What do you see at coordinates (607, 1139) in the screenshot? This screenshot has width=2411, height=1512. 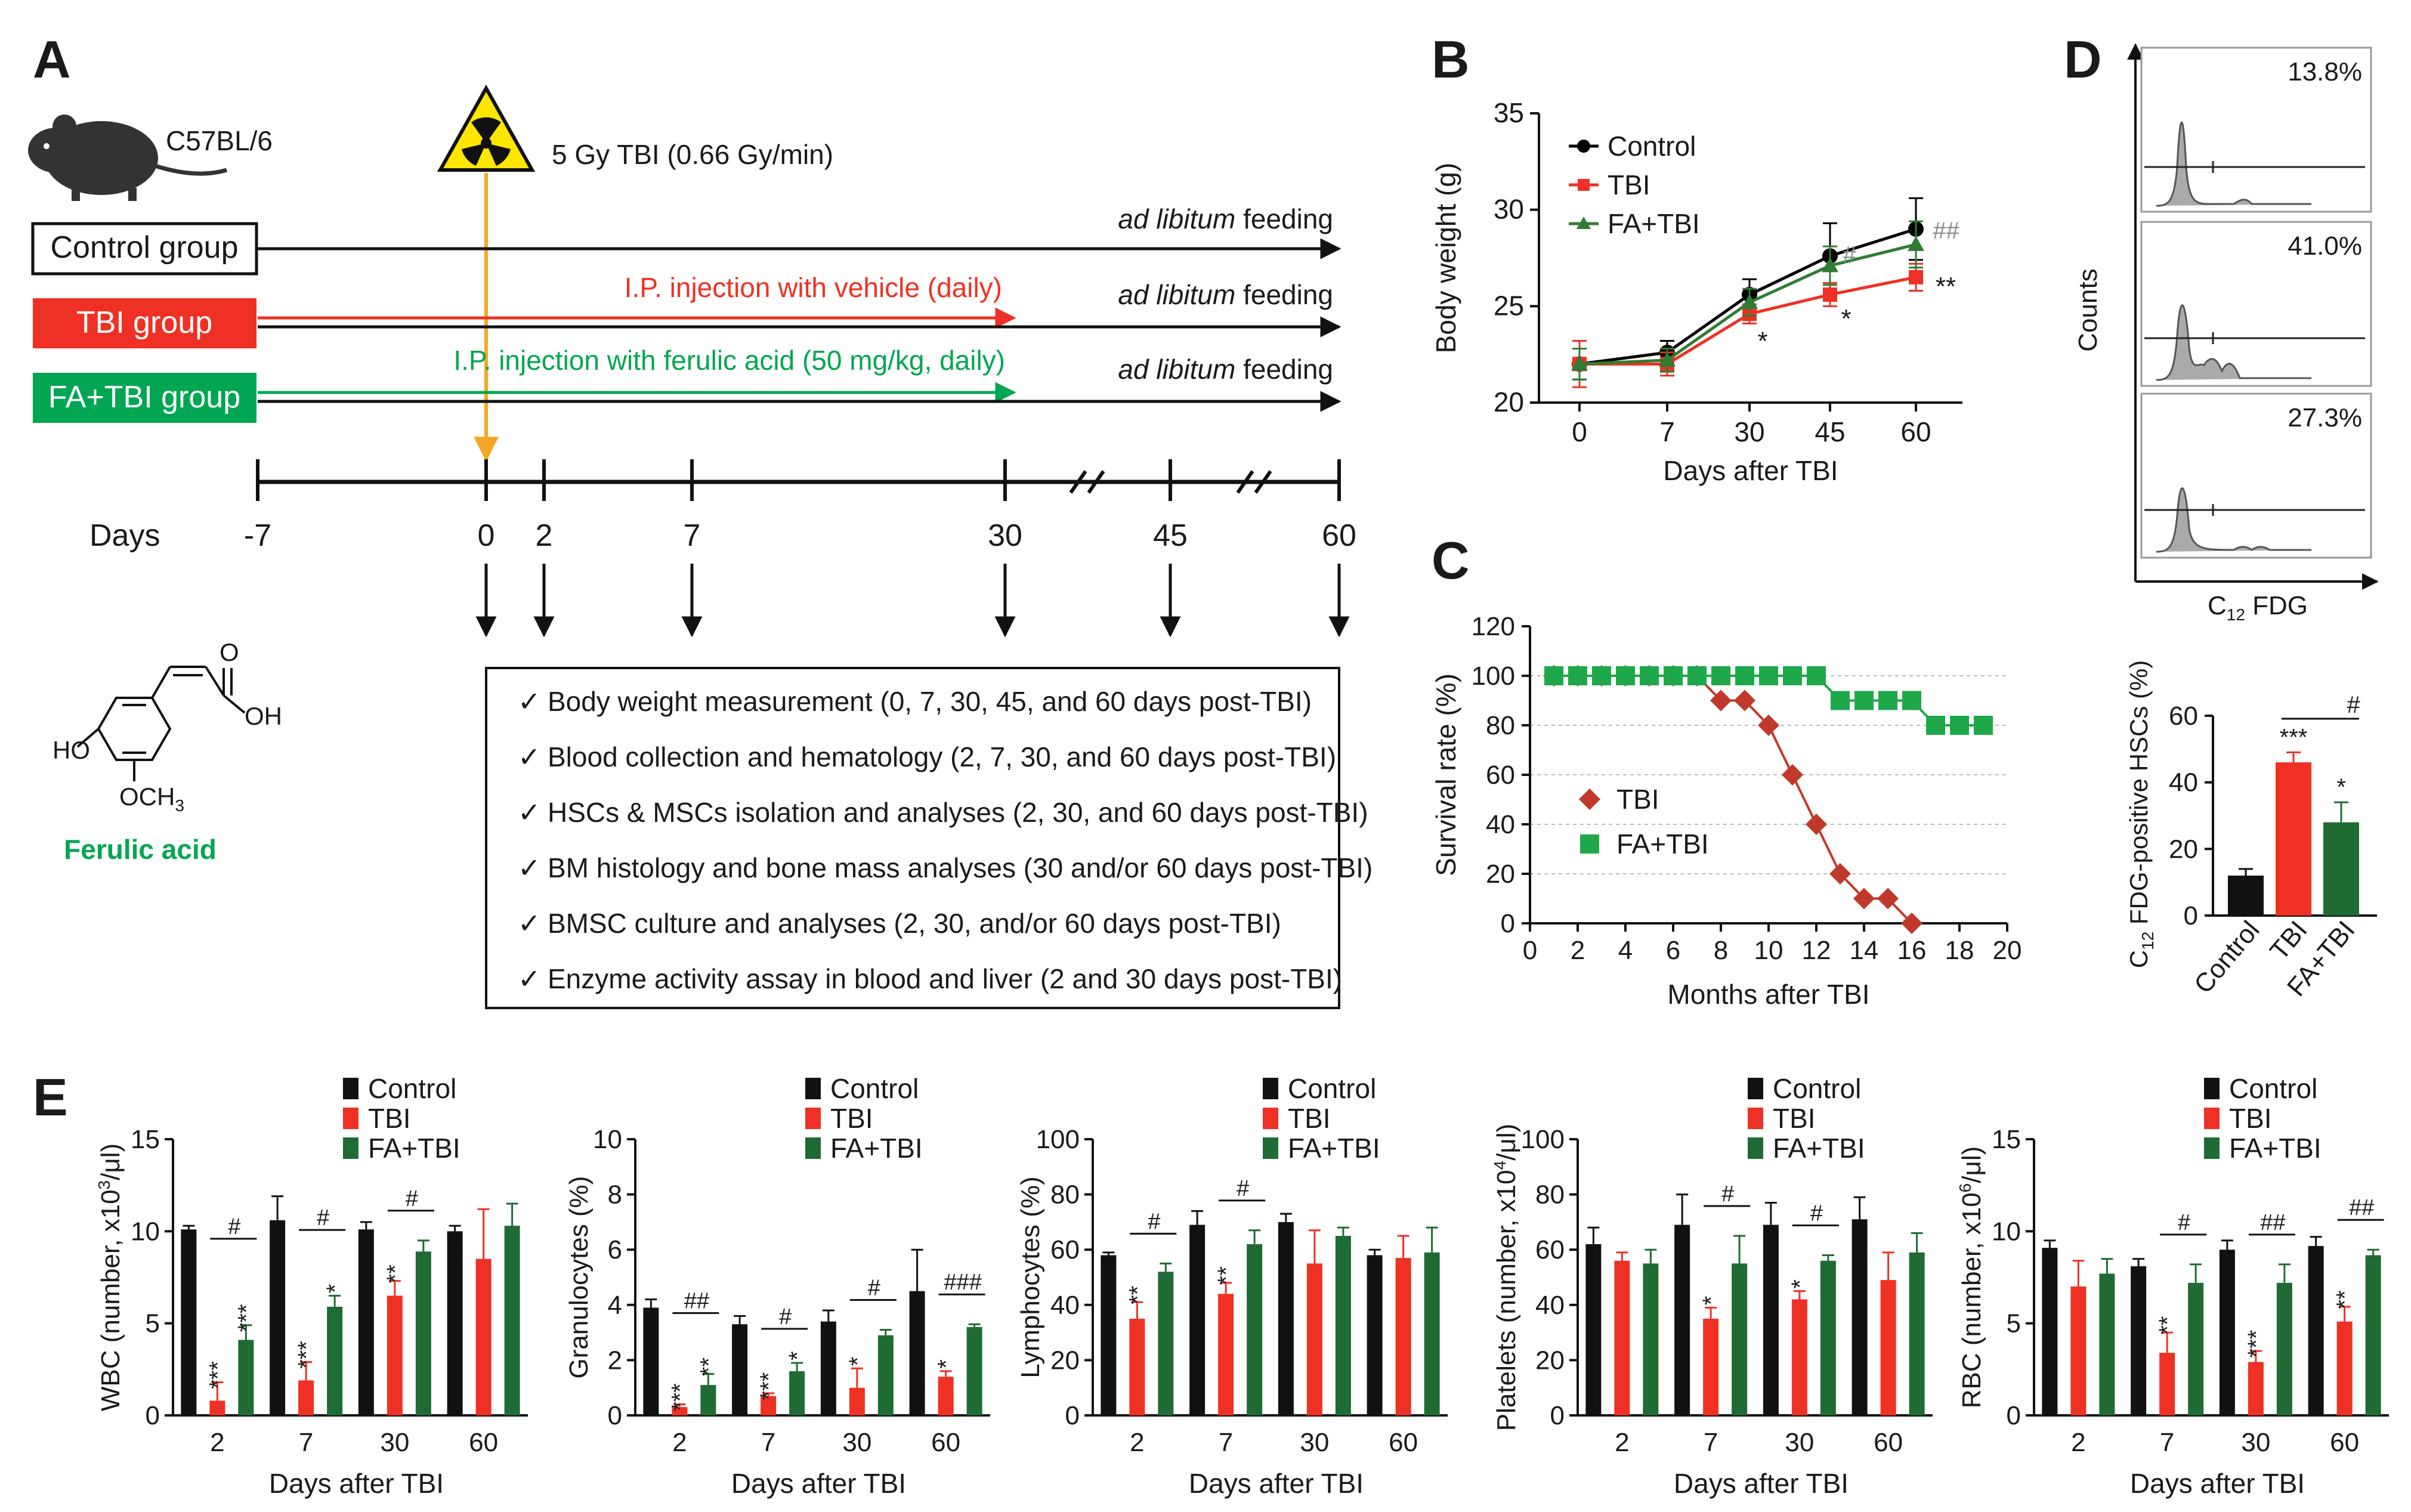 I see `y-tick-label: 10` at bounding box center [607, 1139].